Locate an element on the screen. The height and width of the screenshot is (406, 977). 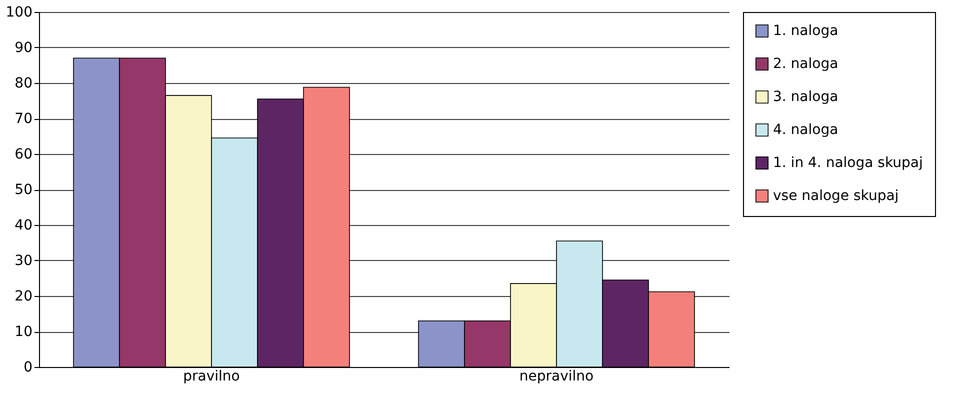
legend-label: 3. naloga is located at coordinates (805, 97).